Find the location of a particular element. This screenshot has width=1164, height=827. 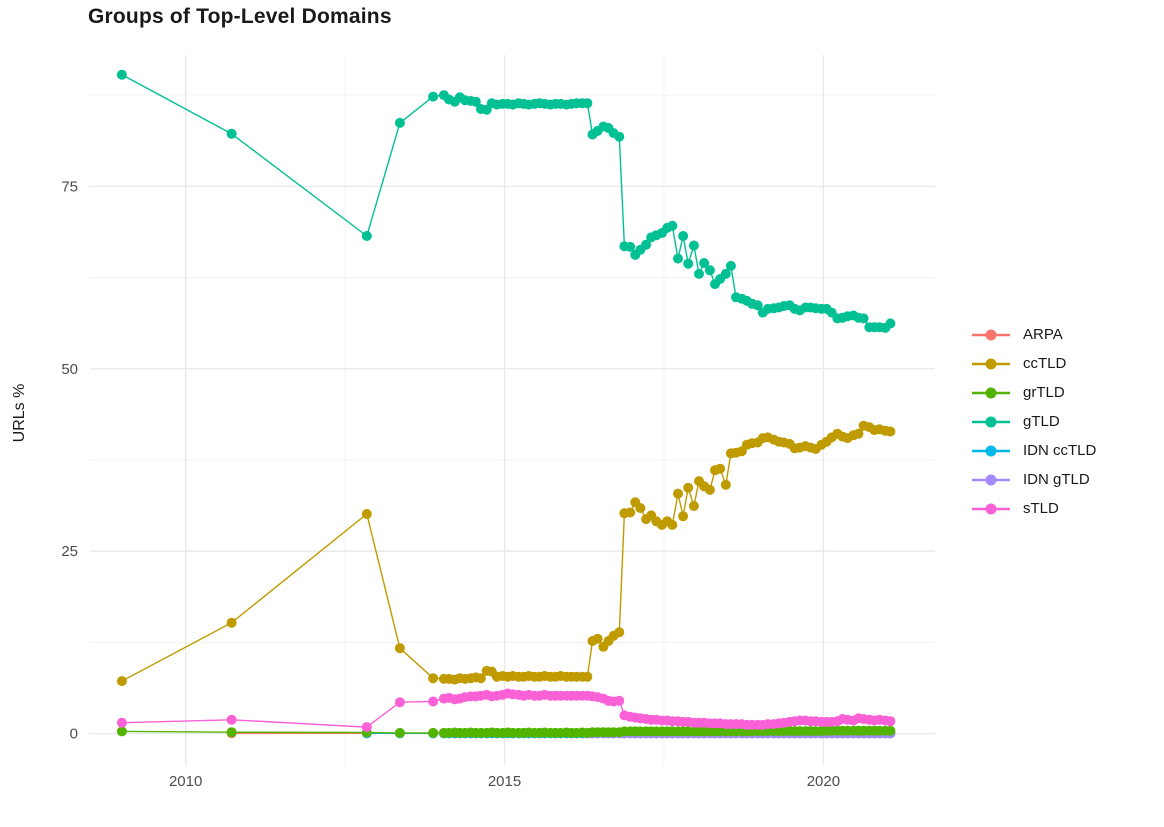

chart-title: Groups of Top-Level Domains is located at coordinates (240, 16).